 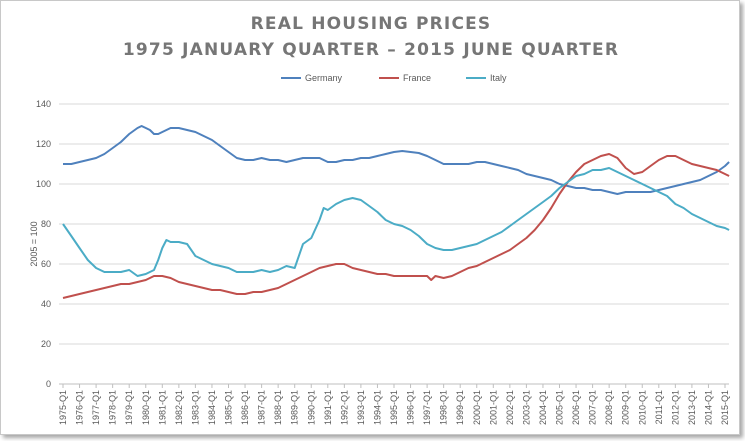 What do you see at coordinates (593, 407) in the screenshot?
I see `x-tick-label: 2007-Q1` at bounding box center [593, 407].